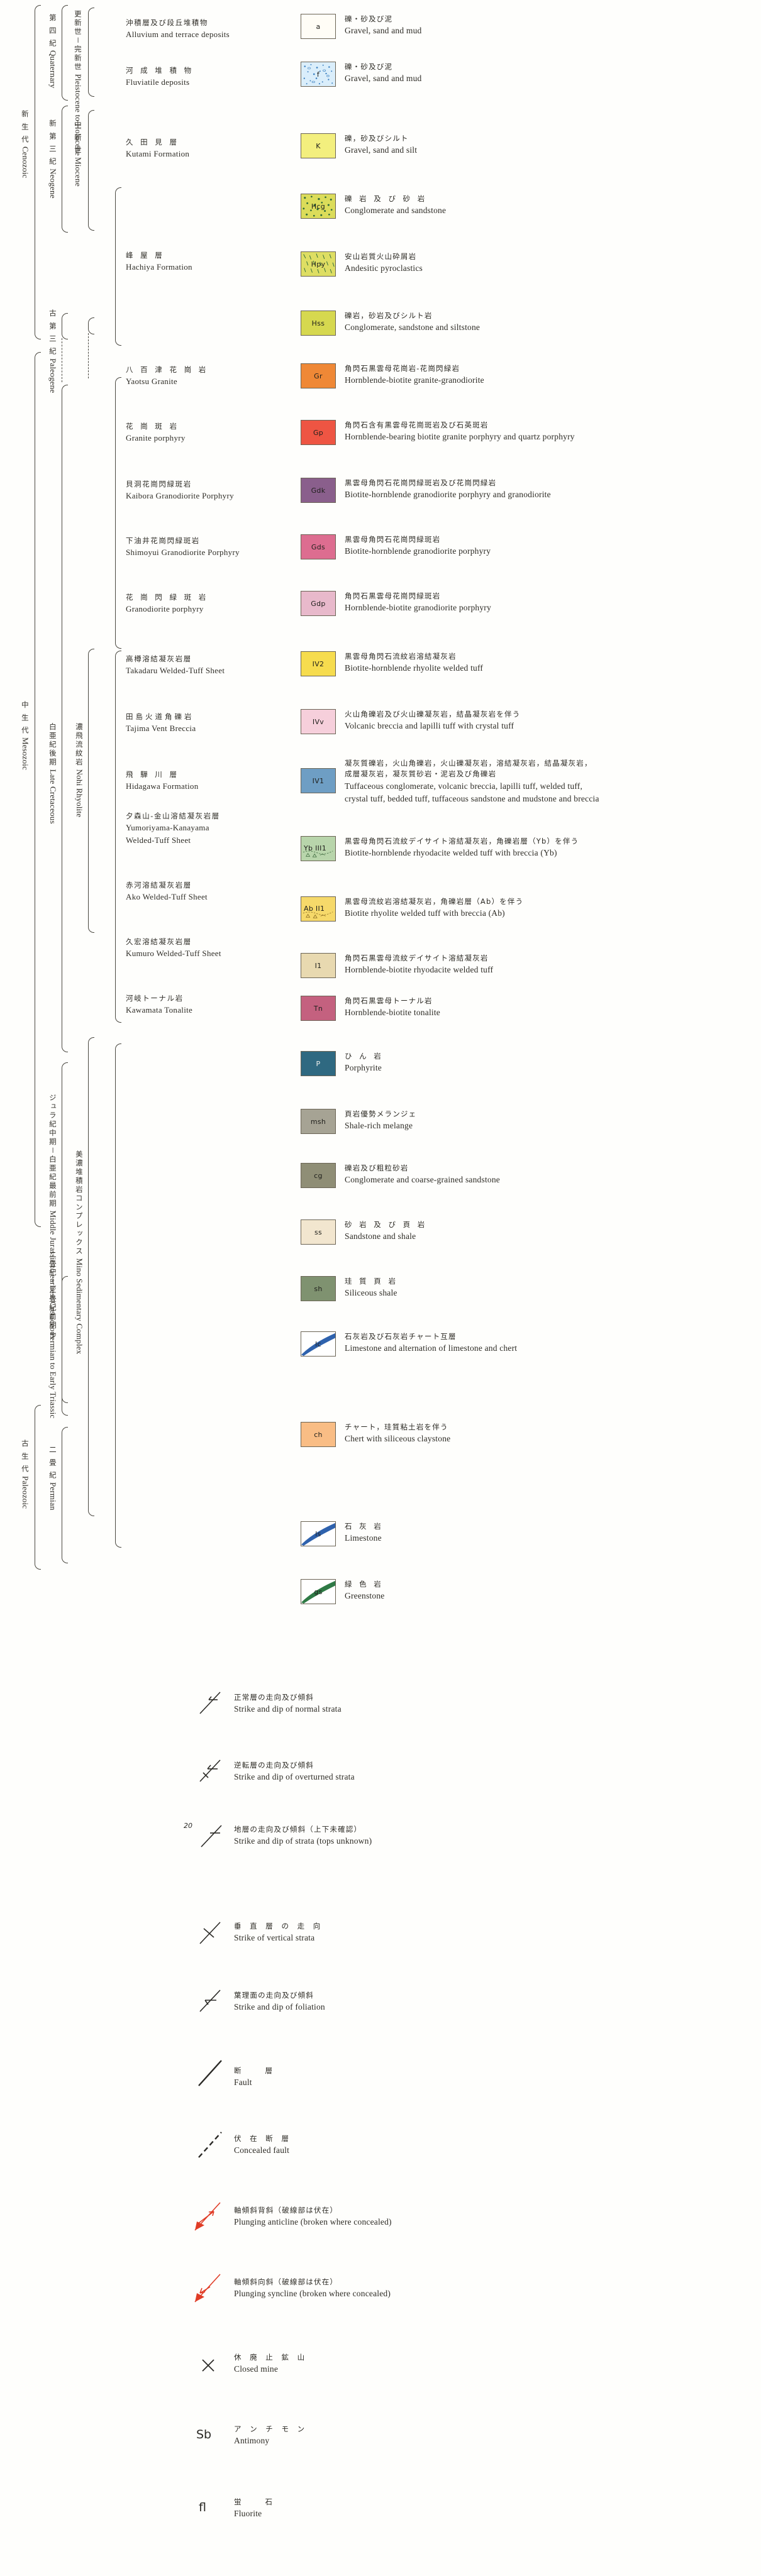 The image size is (761, 2576). I want to click on formation-fluviatile-jp: 河 成 堆 積 物, so click(160, 70).